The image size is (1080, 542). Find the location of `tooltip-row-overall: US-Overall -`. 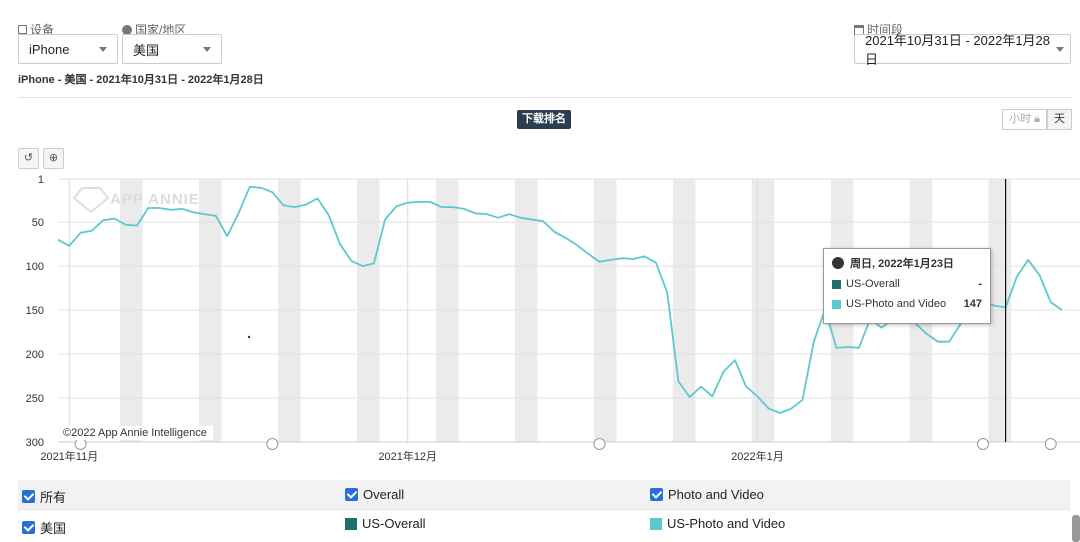

tooltip-row-overall: US-Overall - is located at coordinates (907, 284).